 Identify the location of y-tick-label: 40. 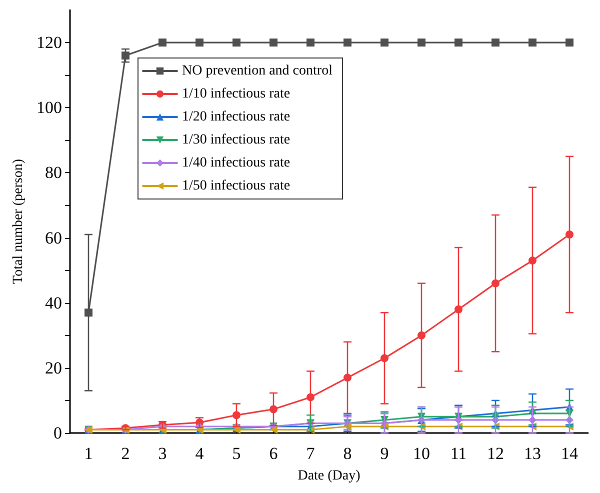
(53, 302).